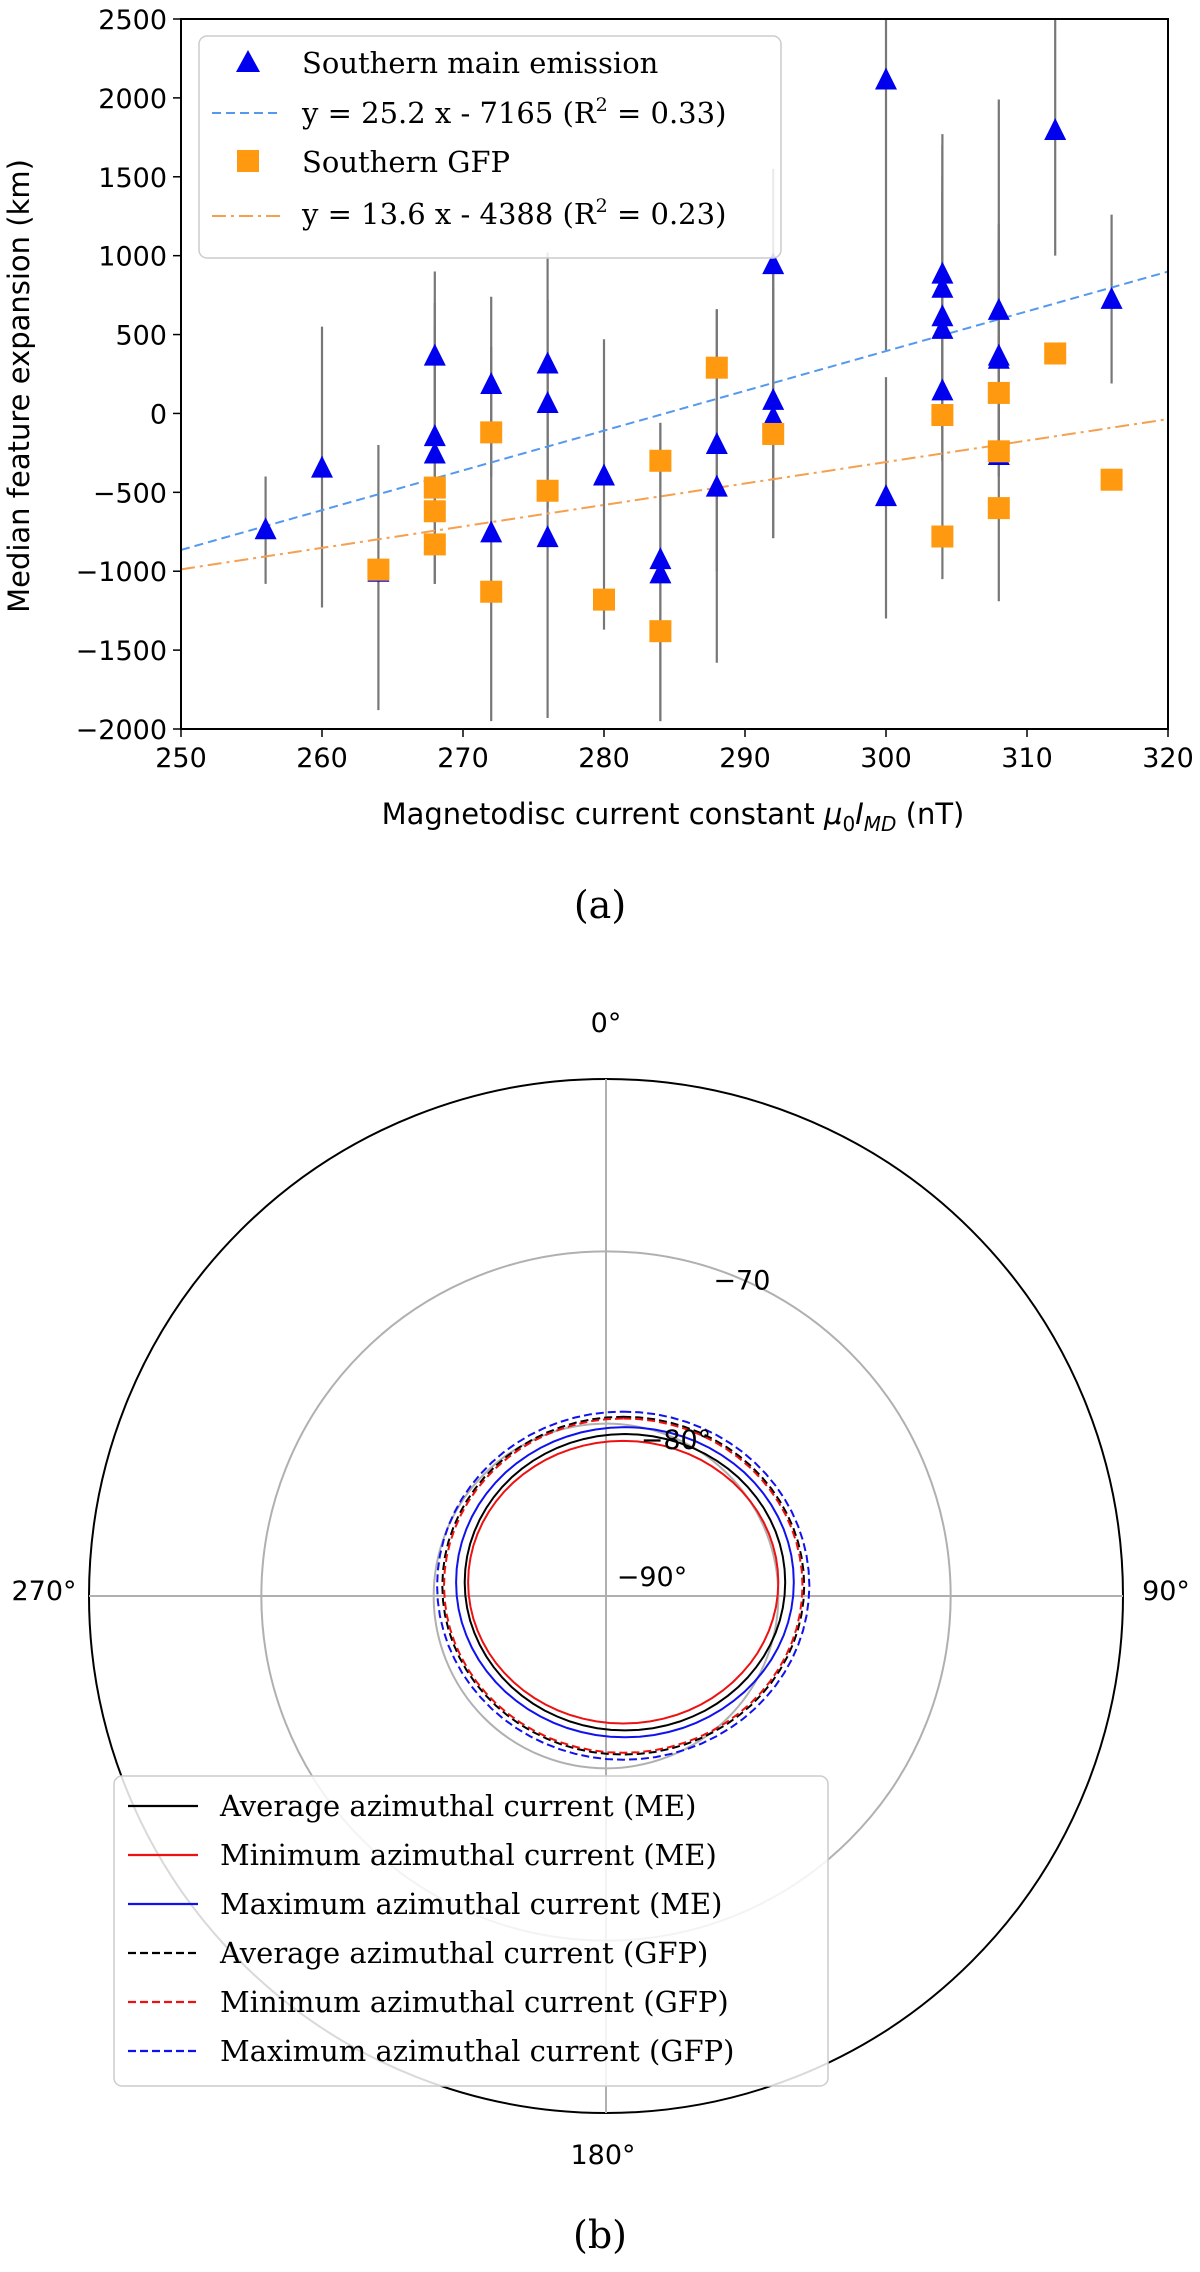  What do you see at coordinates (604, 758) in the screenshot?
I see `x-tick-label: 280` at bounding box center [604, 758].